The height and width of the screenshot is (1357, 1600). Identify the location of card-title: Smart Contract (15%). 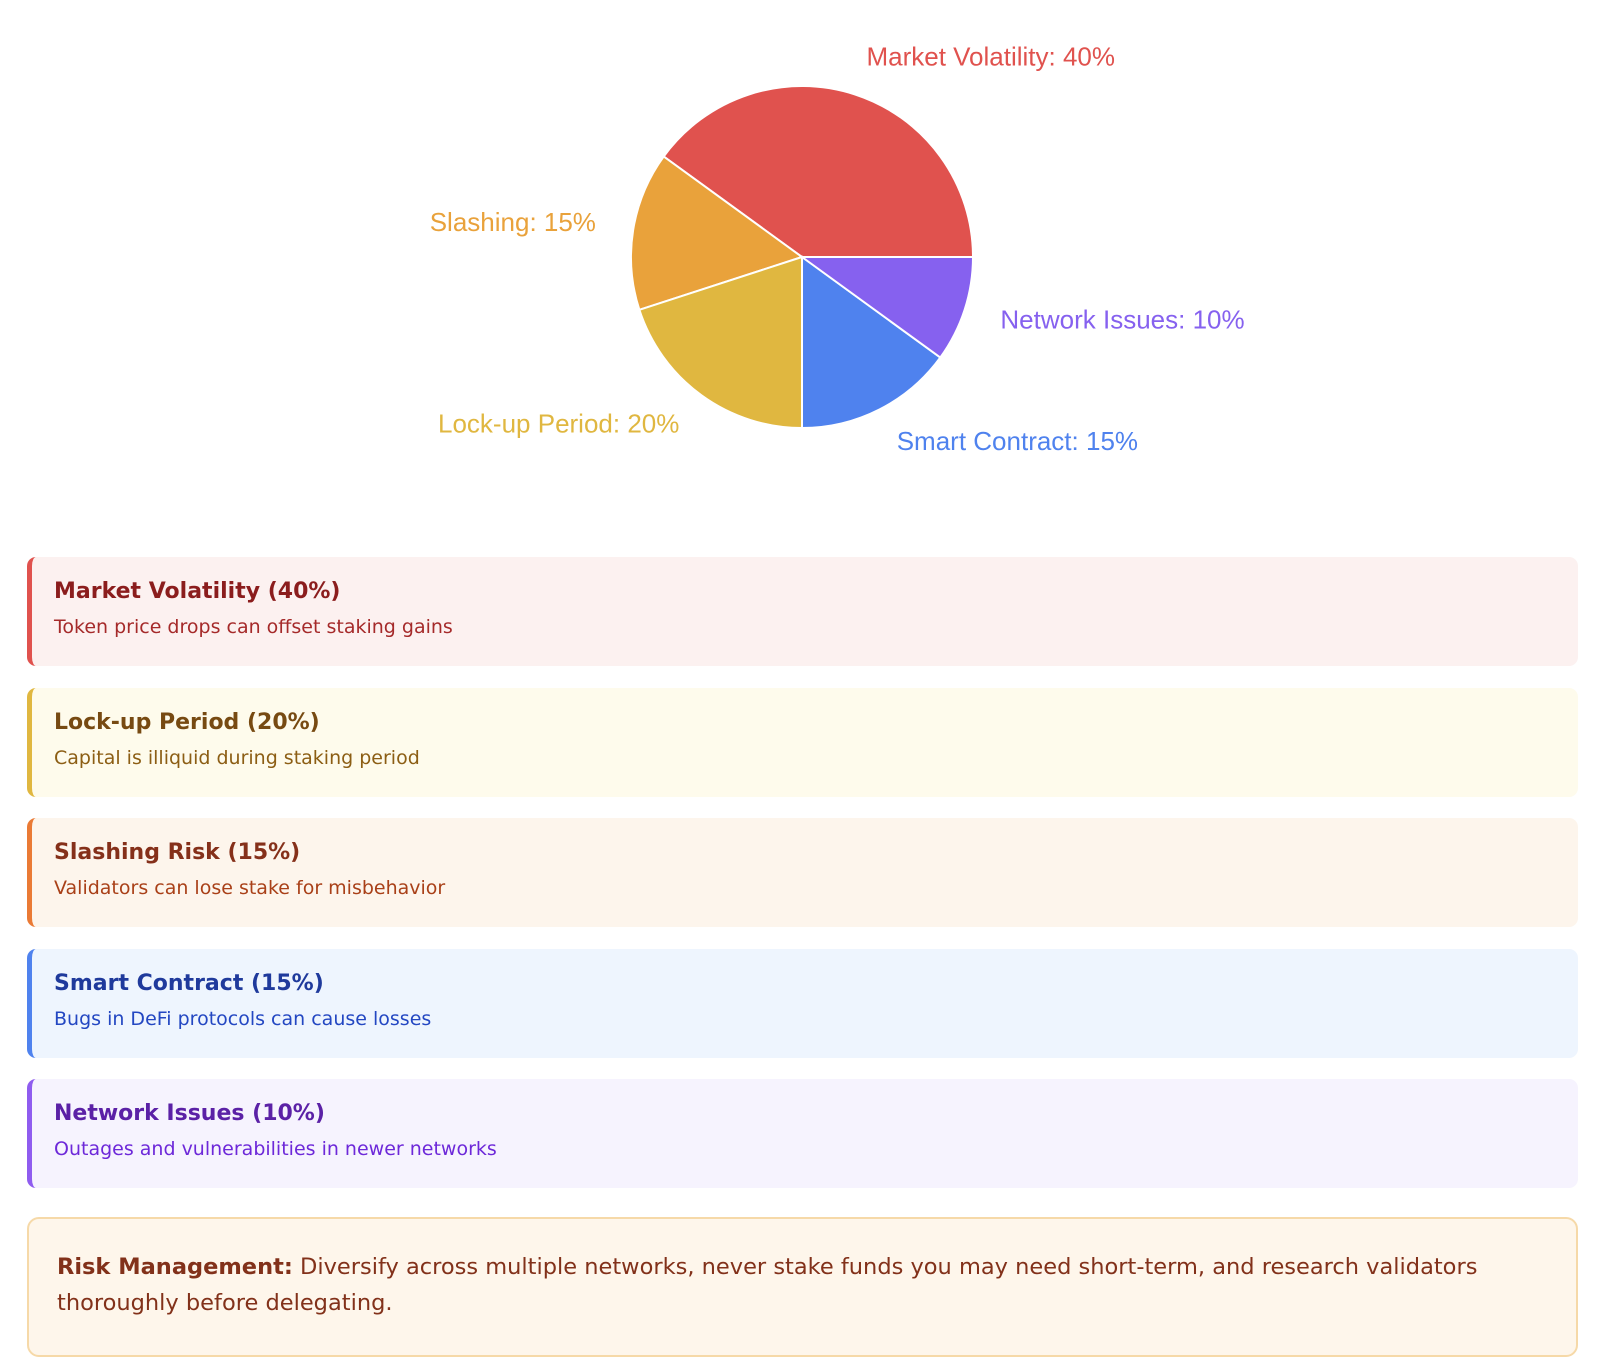
(189, 983).